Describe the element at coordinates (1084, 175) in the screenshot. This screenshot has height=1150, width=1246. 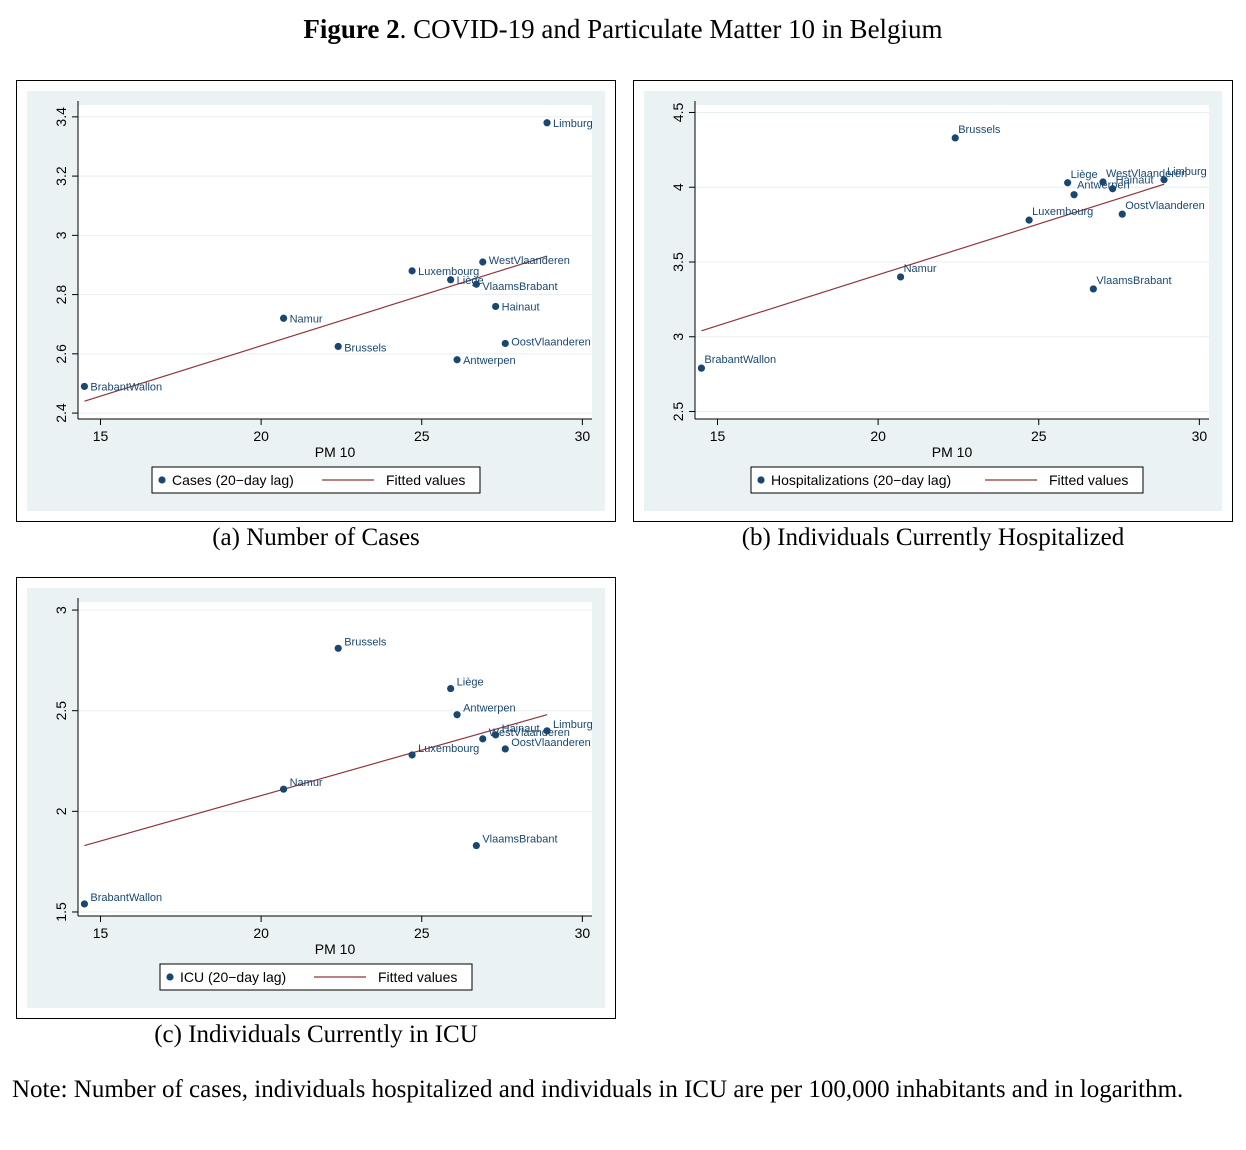
I see `point-label: Liège` at that location.